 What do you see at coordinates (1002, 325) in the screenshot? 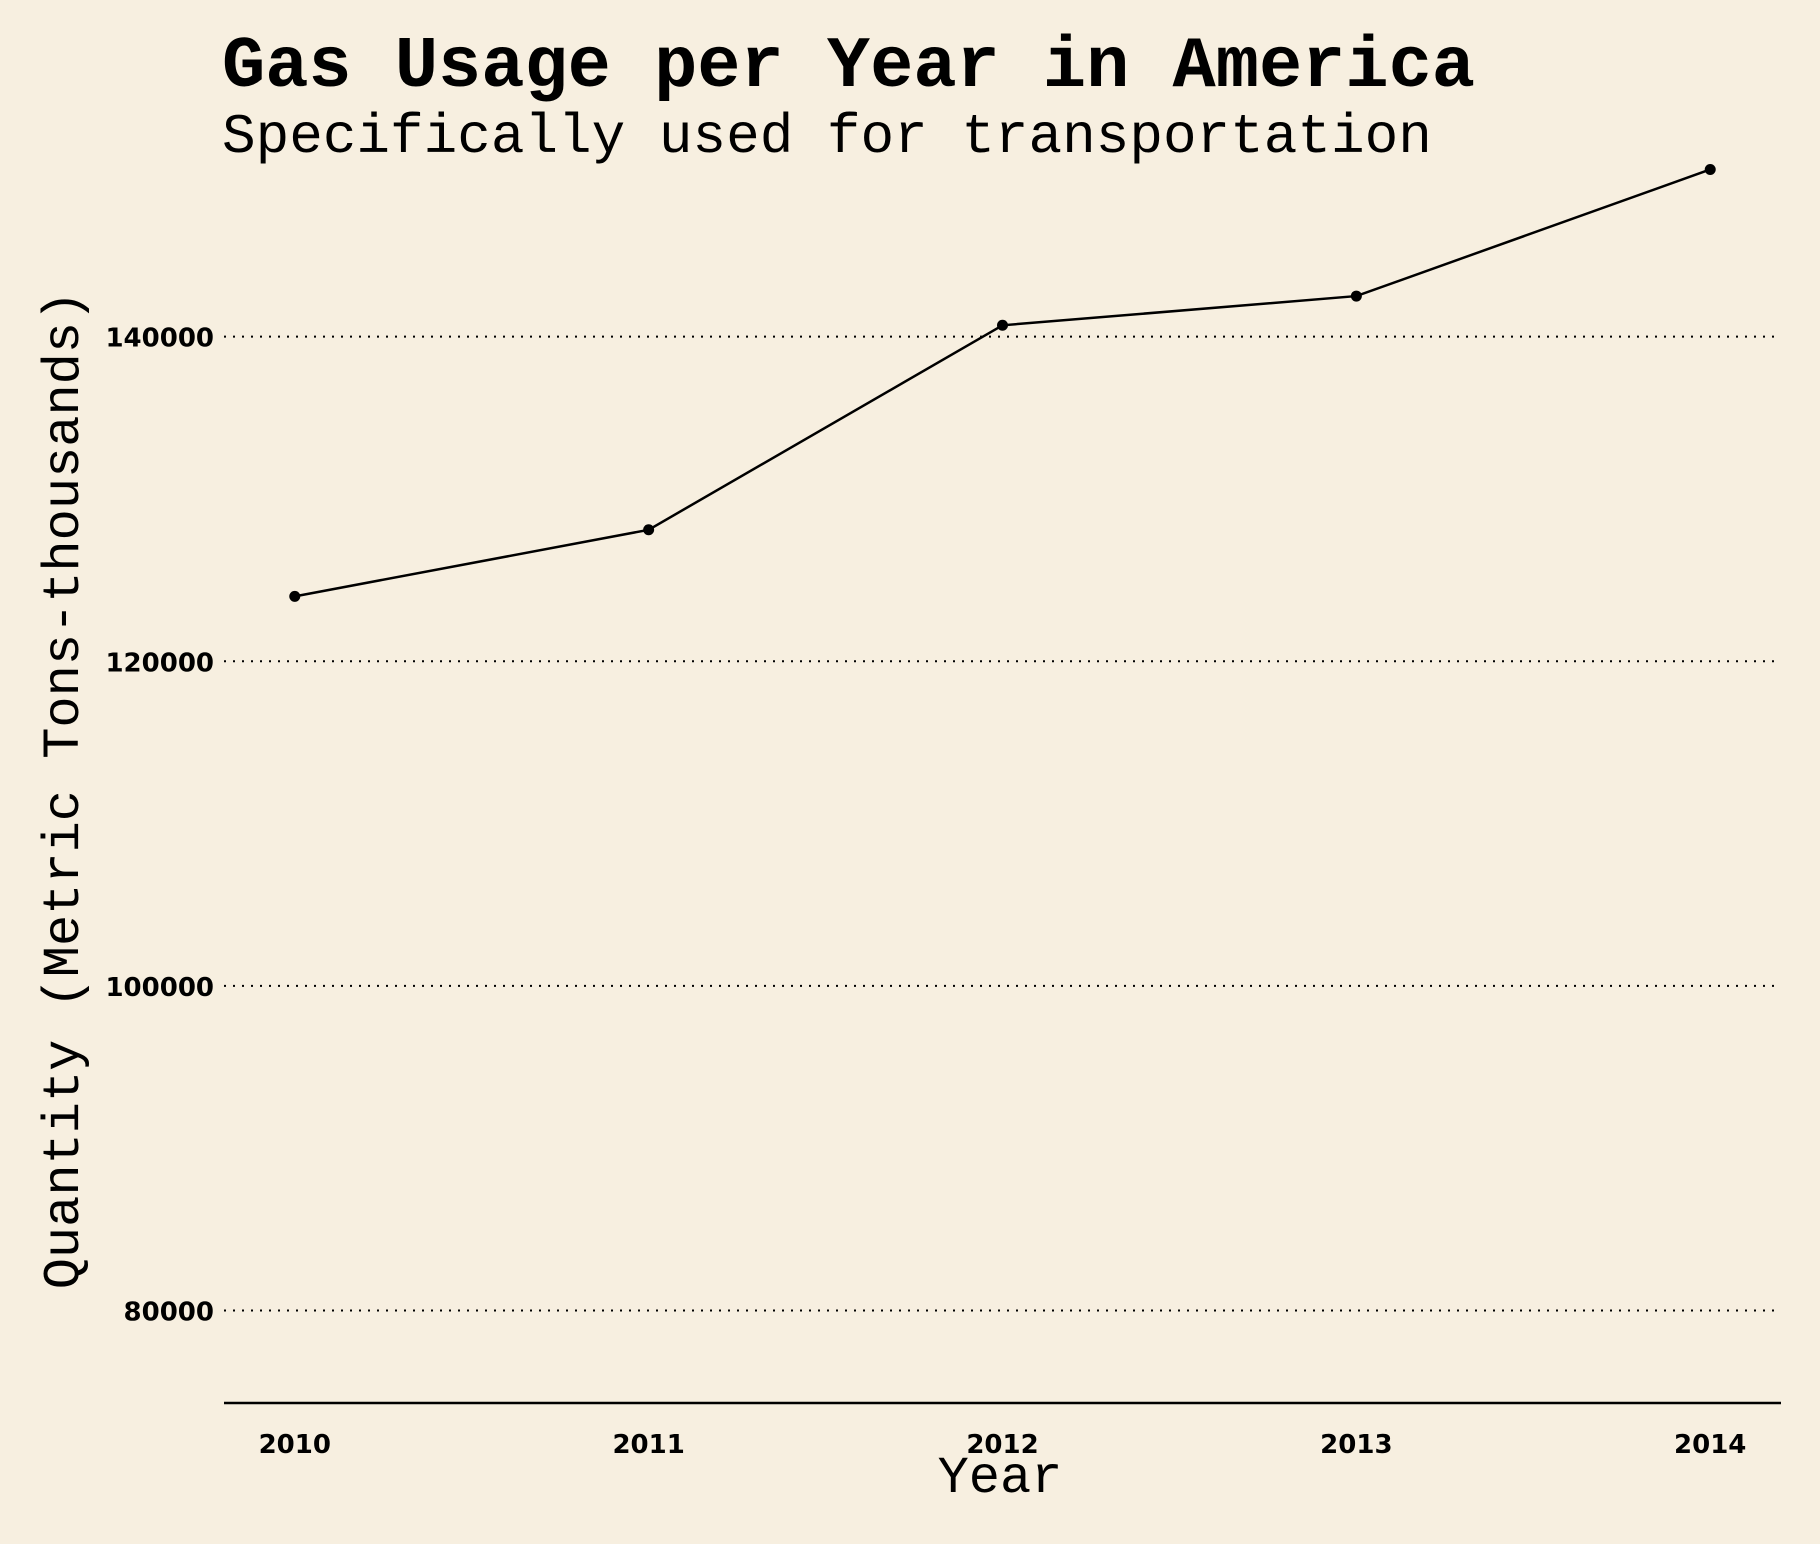
I see `data-point-2012` at bounding box center [1002, 325].